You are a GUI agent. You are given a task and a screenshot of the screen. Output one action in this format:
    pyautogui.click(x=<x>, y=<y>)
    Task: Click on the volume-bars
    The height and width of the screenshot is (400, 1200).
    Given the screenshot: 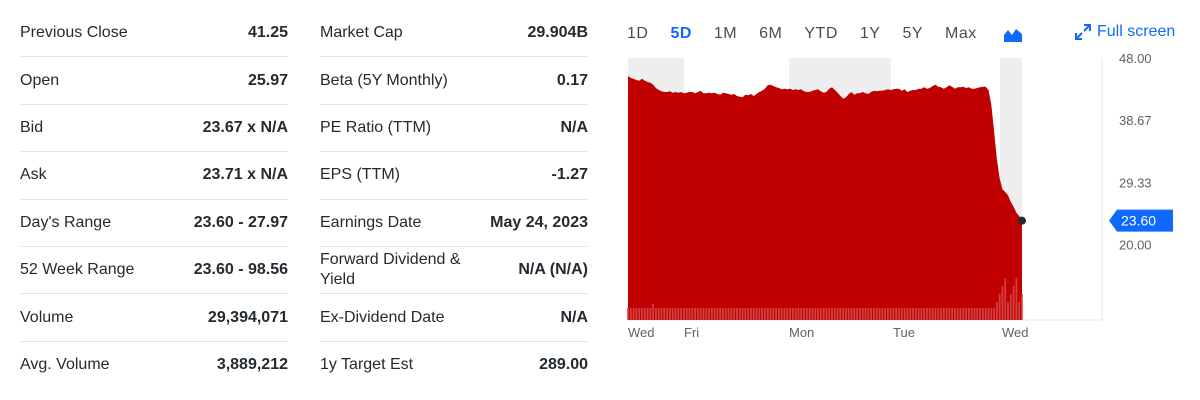 What is the action you would take?
    pyautogui.click(x=825, y=299)
    